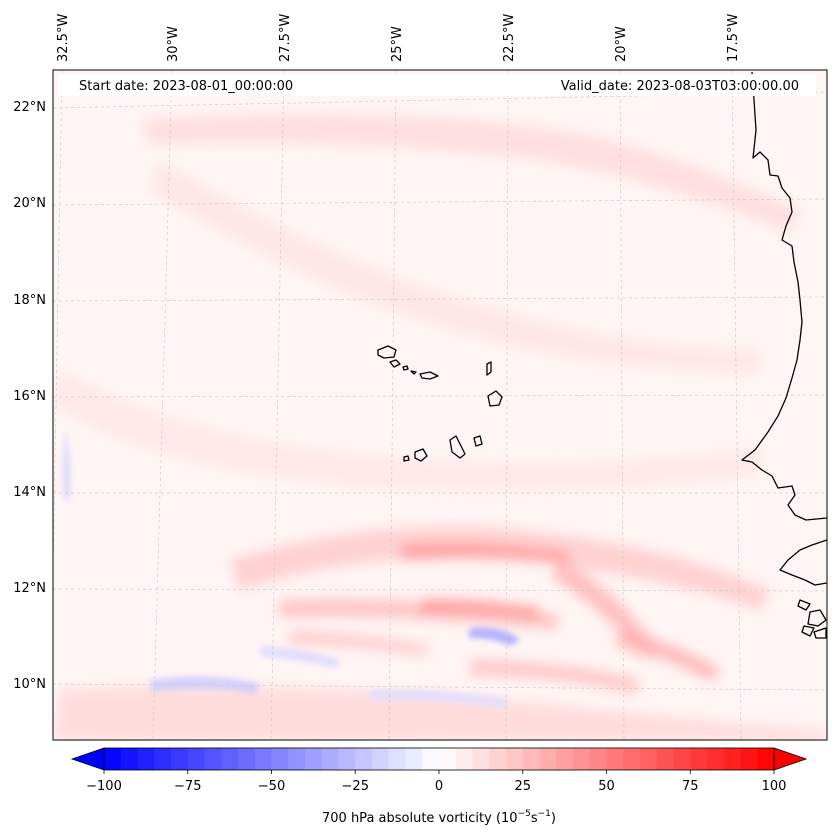  What do you see at coordinates (285, 38) in the screenshot?
I see `lon-label-27-5w: 27.5°W` at bounding box center [285, 38].